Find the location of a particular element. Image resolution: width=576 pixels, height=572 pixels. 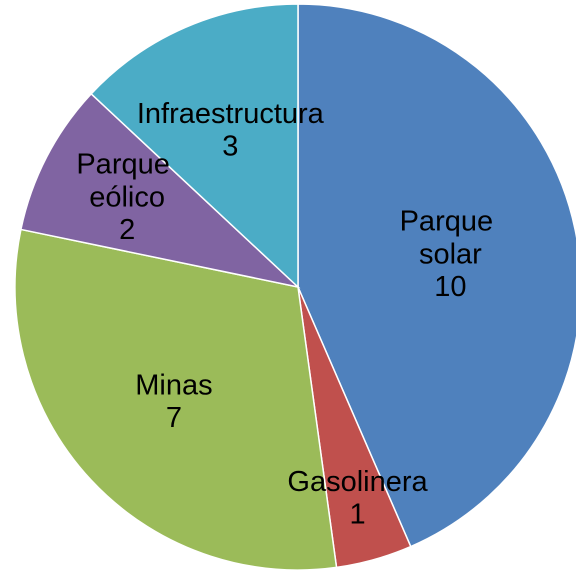

slice-label-line: Infraestructura is located at coordinates (231, 113).